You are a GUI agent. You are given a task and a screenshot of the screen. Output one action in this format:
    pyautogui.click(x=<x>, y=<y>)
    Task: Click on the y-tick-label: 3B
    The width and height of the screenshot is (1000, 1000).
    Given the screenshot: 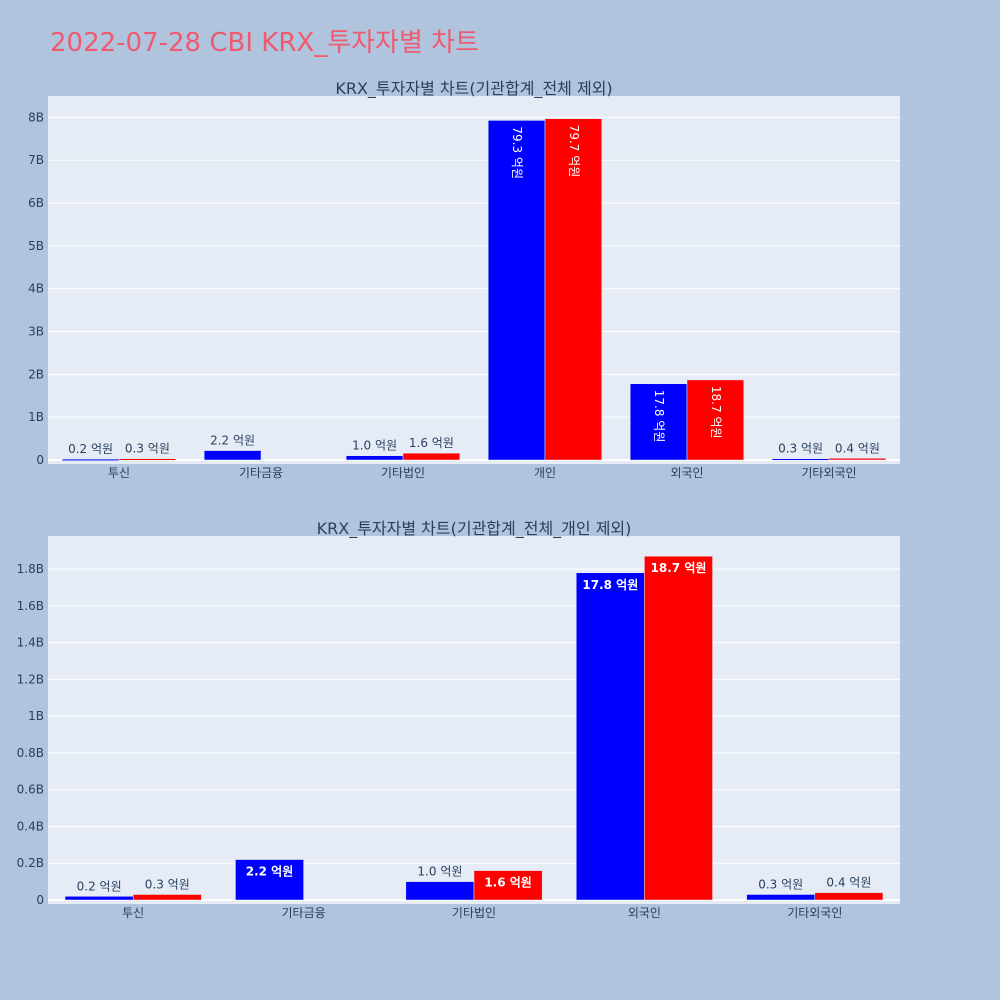 What is the action you would take?
    pyautogui.click(x=36, y=332)
    